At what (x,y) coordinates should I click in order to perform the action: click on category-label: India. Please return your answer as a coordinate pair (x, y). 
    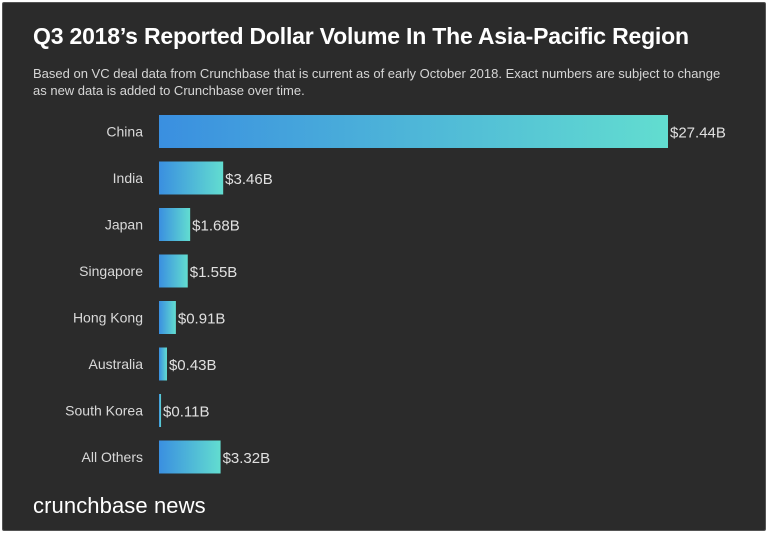
    Looking at the image, I should click on (128, 178).